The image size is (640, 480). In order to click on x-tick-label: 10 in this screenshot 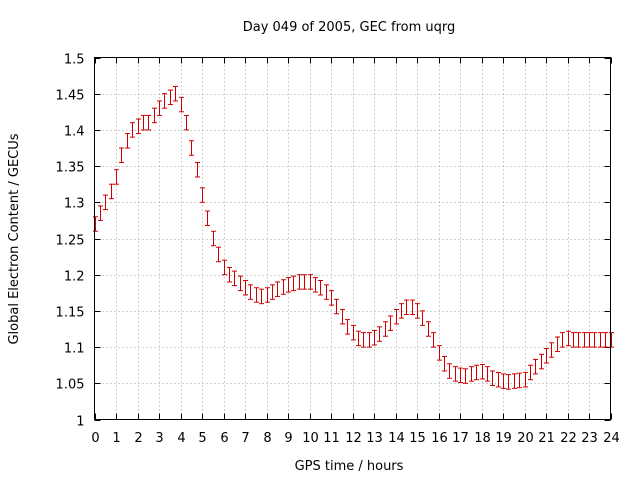, I will do `click(310, 438)`.